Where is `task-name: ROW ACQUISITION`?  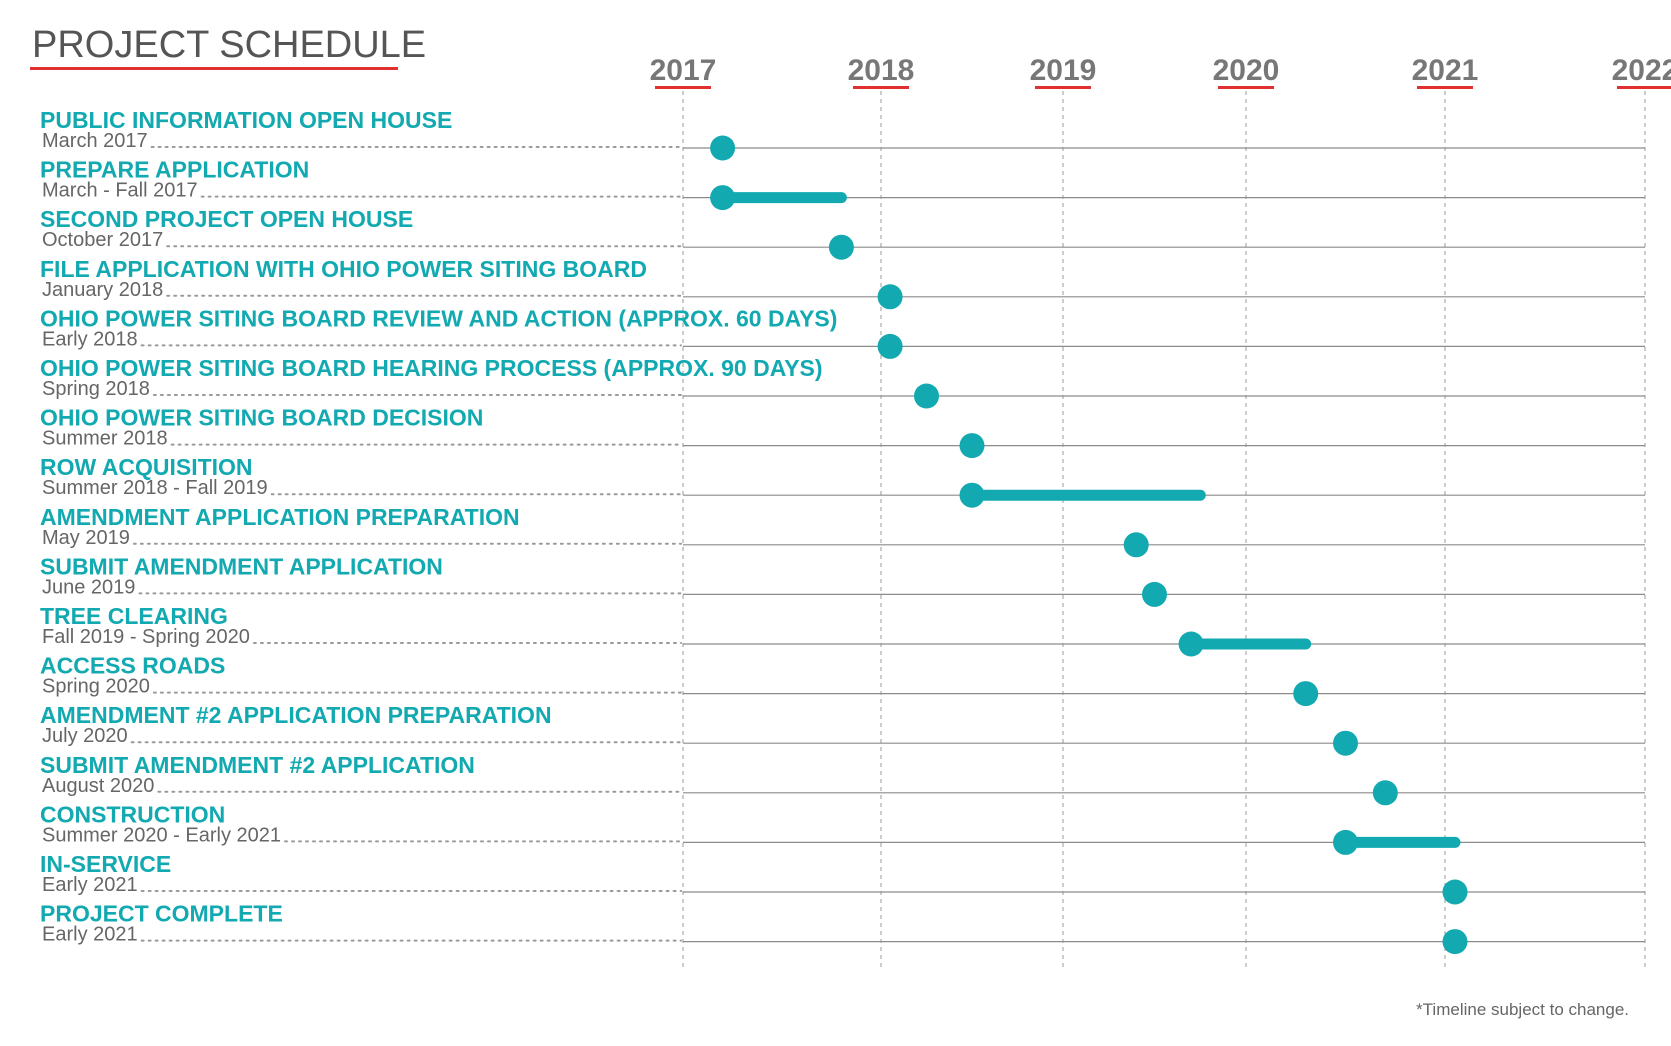 task-name: ROW ACQUISITION is located at coordinates (146, 467).